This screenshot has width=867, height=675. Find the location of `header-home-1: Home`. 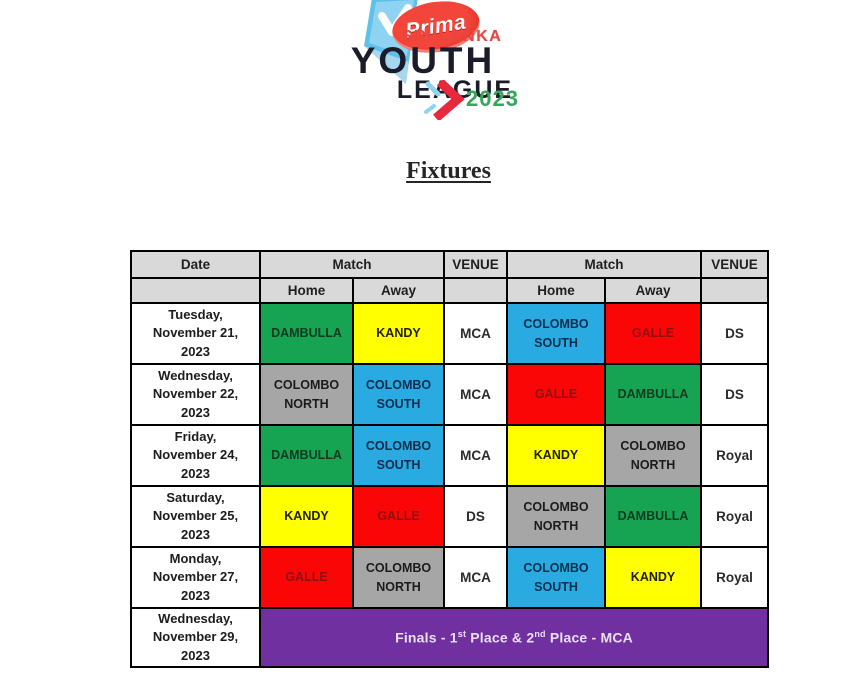

header-home-1: Home is located at coordinates (306, 290).